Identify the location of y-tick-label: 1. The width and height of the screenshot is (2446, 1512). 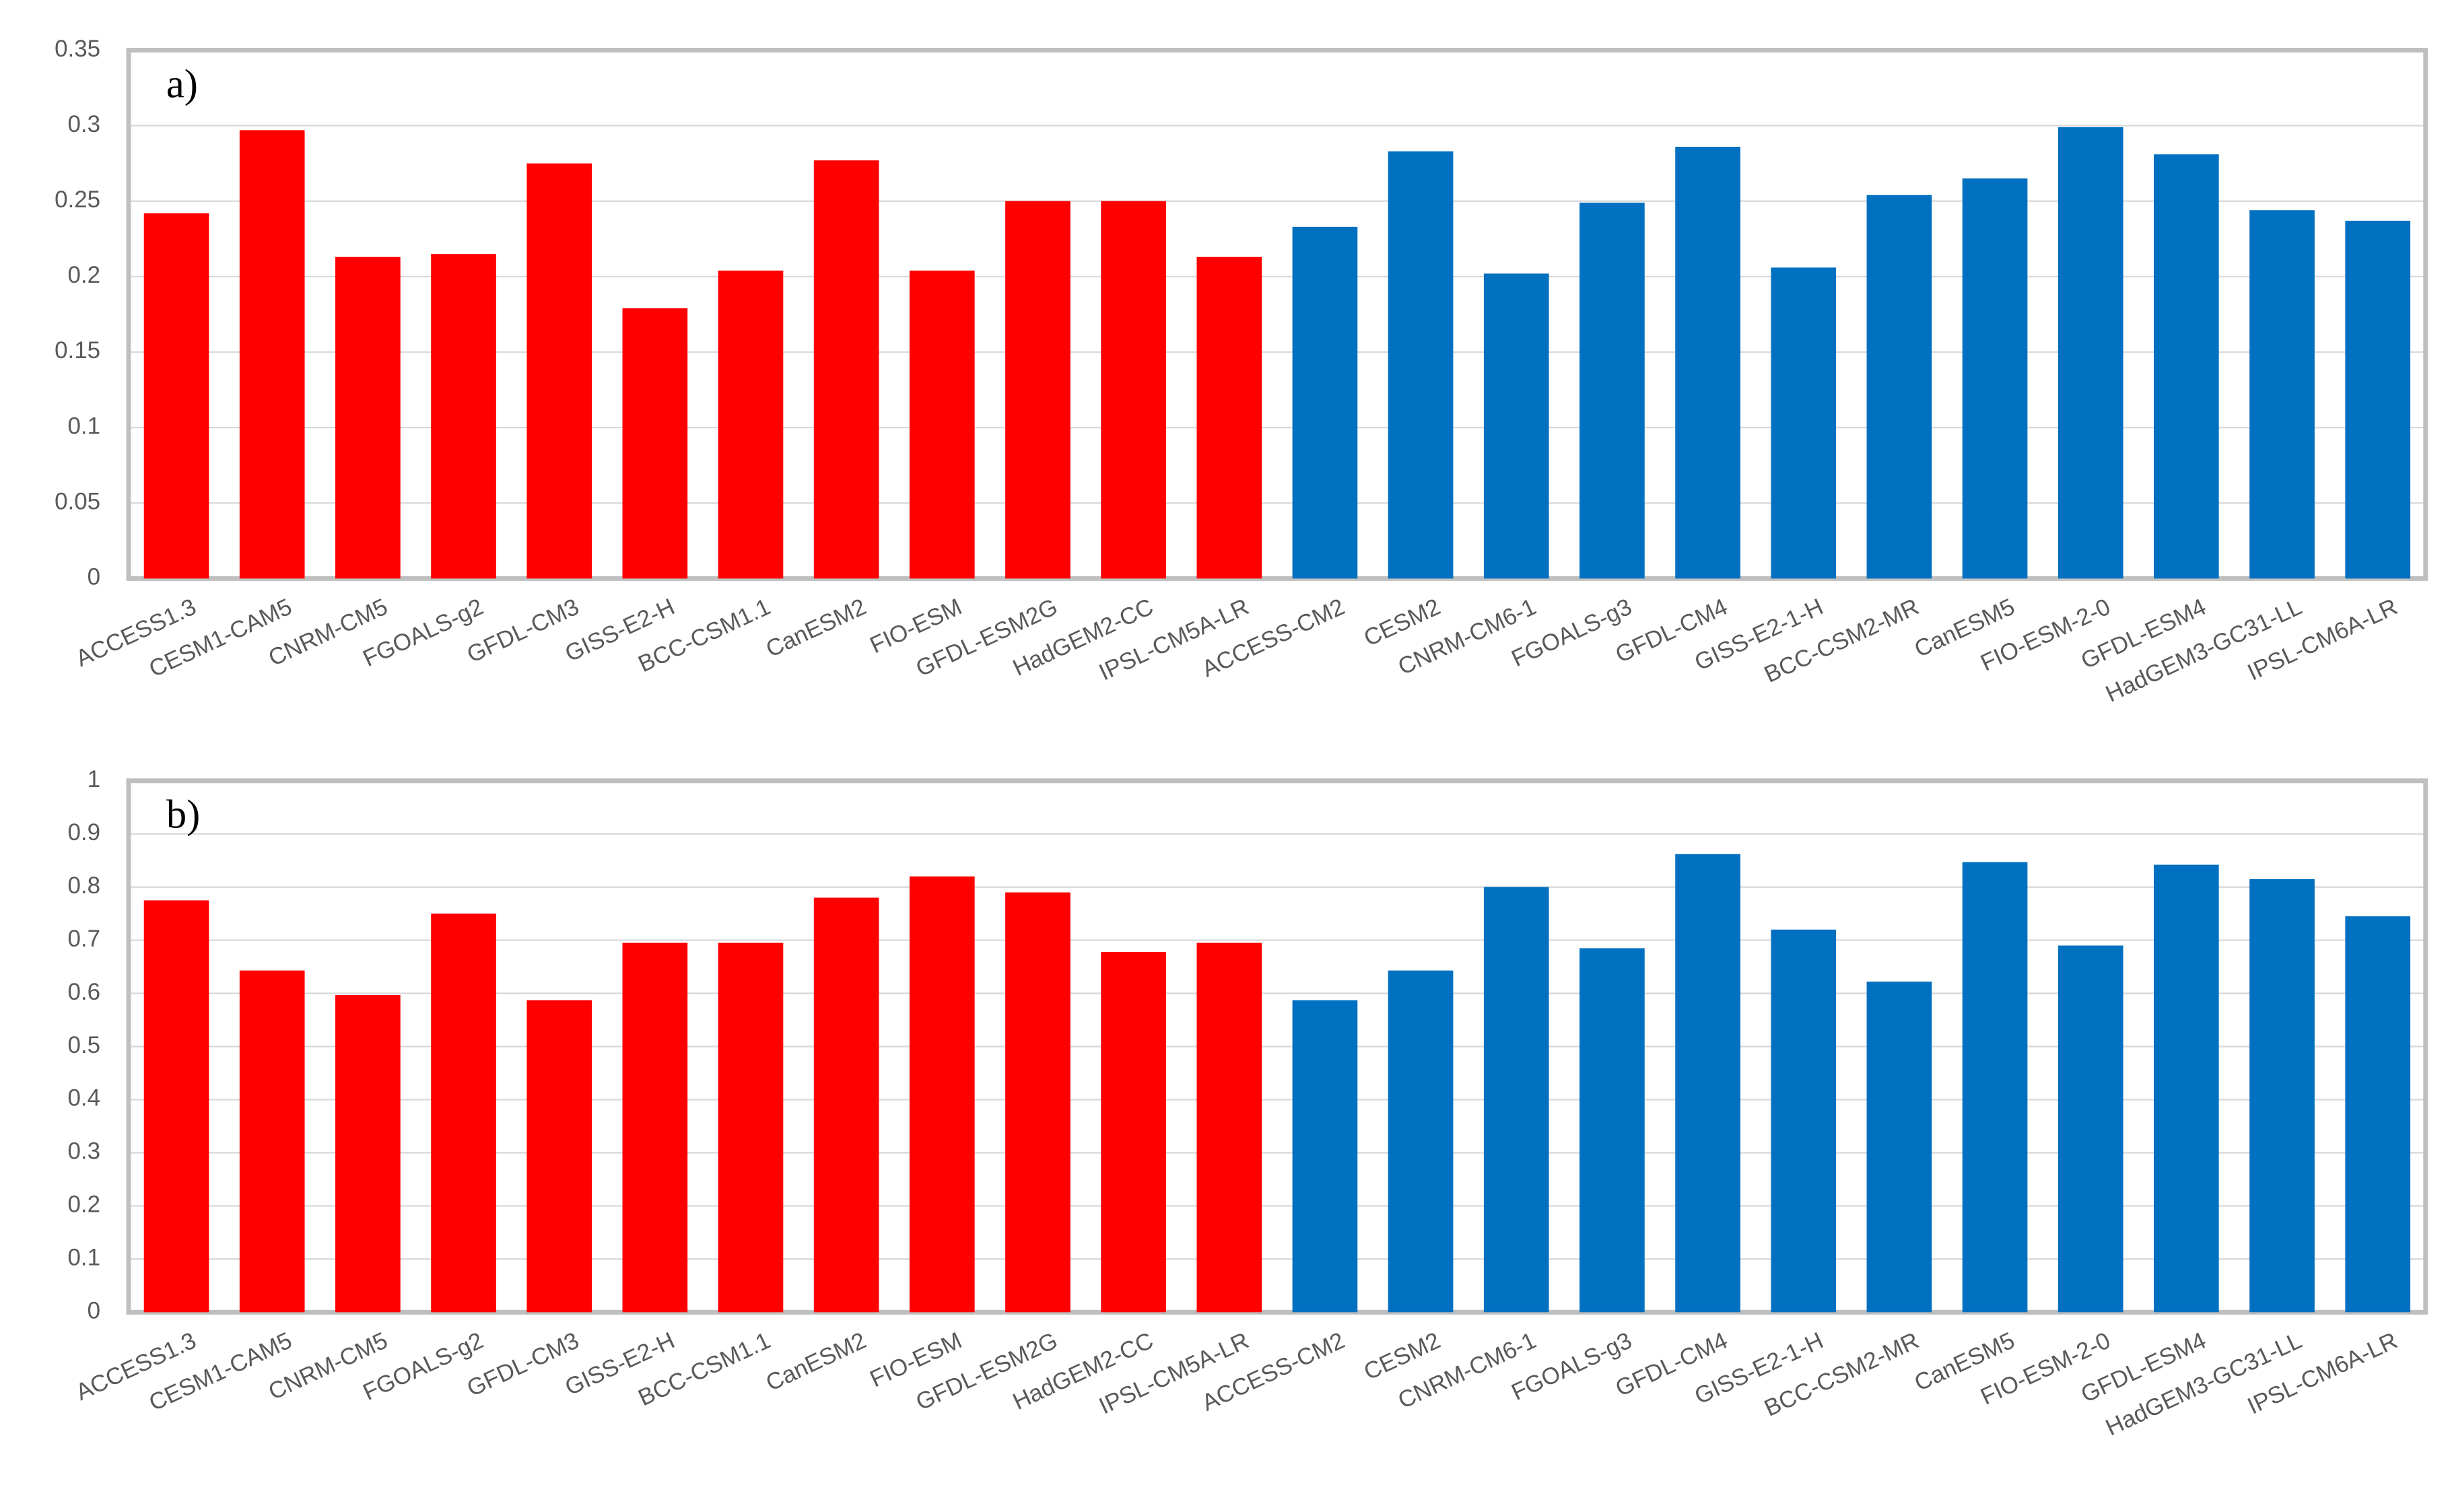
(94, 779).